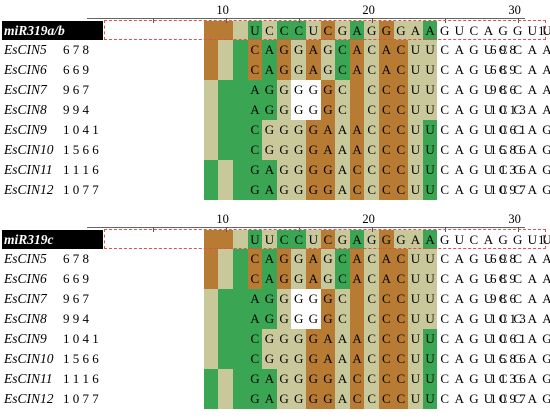  I want to click on gene-end-number: 9 8 6, so click(503, 89).